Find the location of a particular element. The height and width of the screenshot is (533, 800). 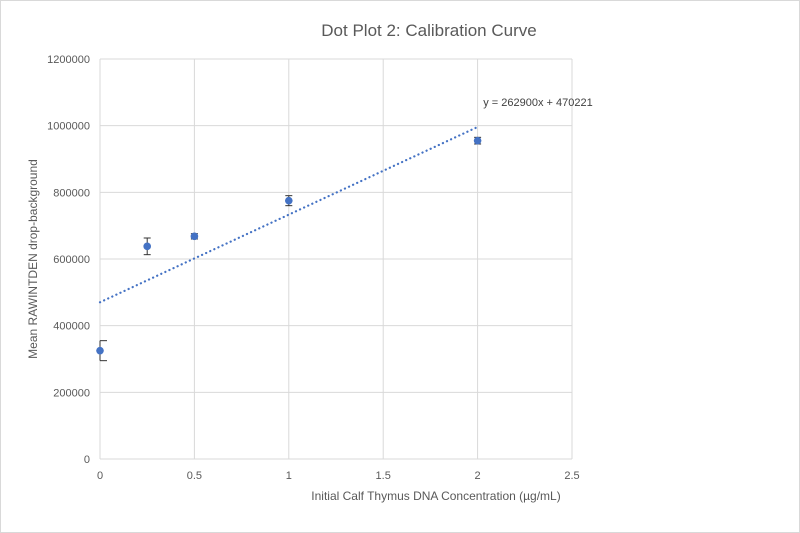

x-tick-label: 1.5 is located at coordinates (383, 476).